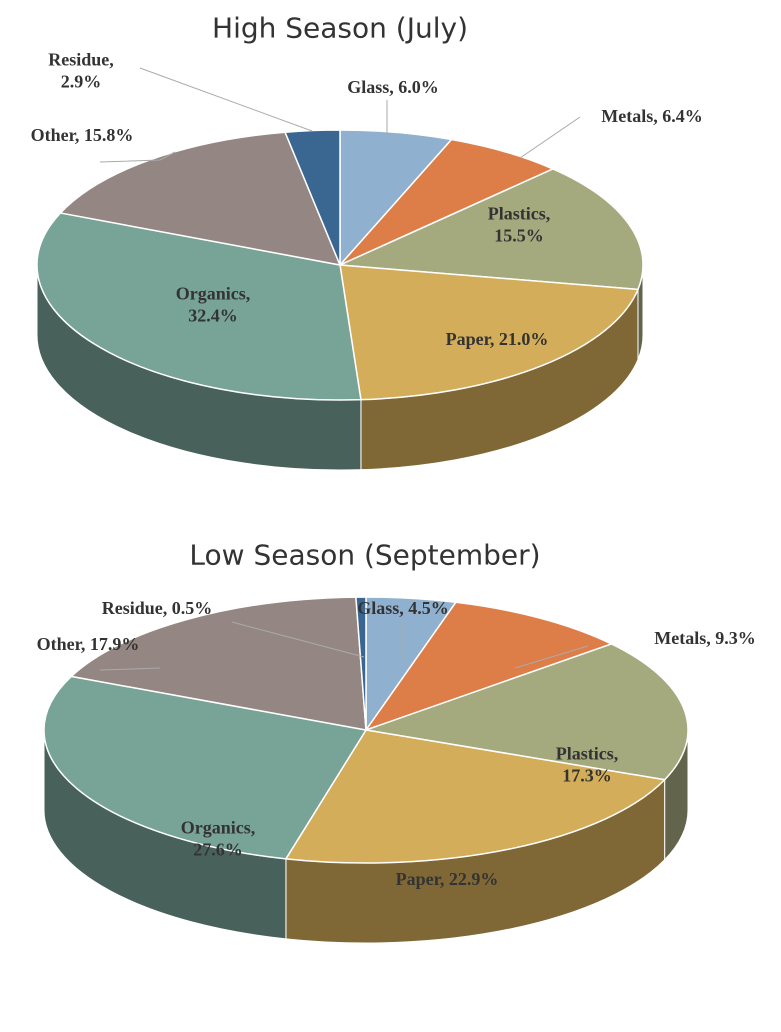 This screenshot has width=781, height=1032. What do you see at coordinates (587, 764) in the screenshot?
I see `data-label: Plastics, 17.3%` at bounding box center [587, 764].